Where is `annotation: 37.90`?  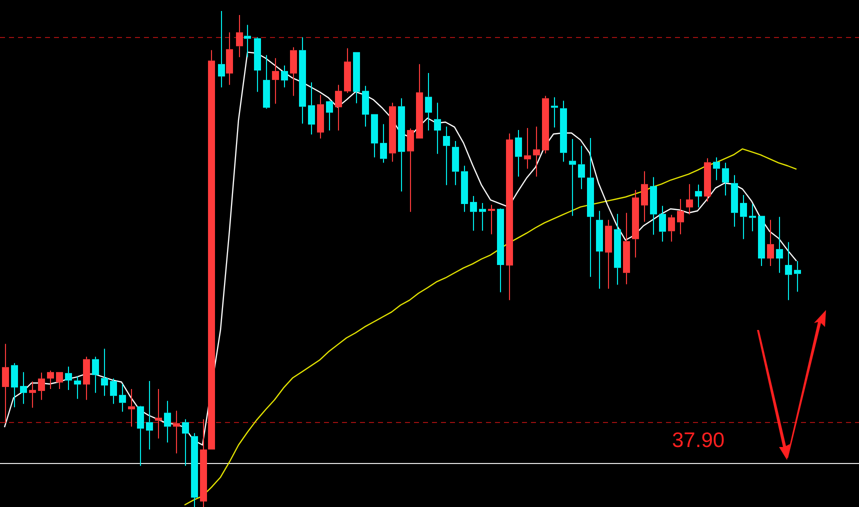
annotation: 37.90 is located at coordinates (698, 440).